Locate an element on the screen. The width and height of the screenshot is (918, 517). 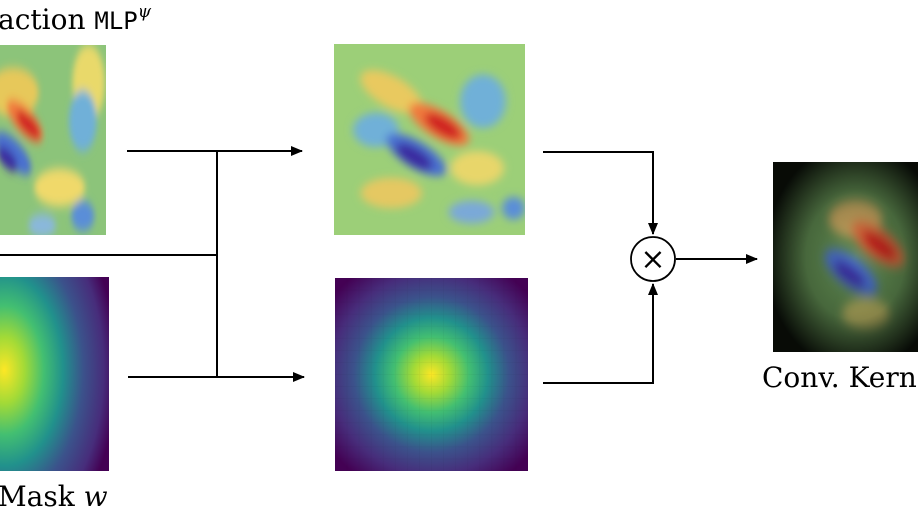
conv-kernel-image is located at coordinates (845, 257).